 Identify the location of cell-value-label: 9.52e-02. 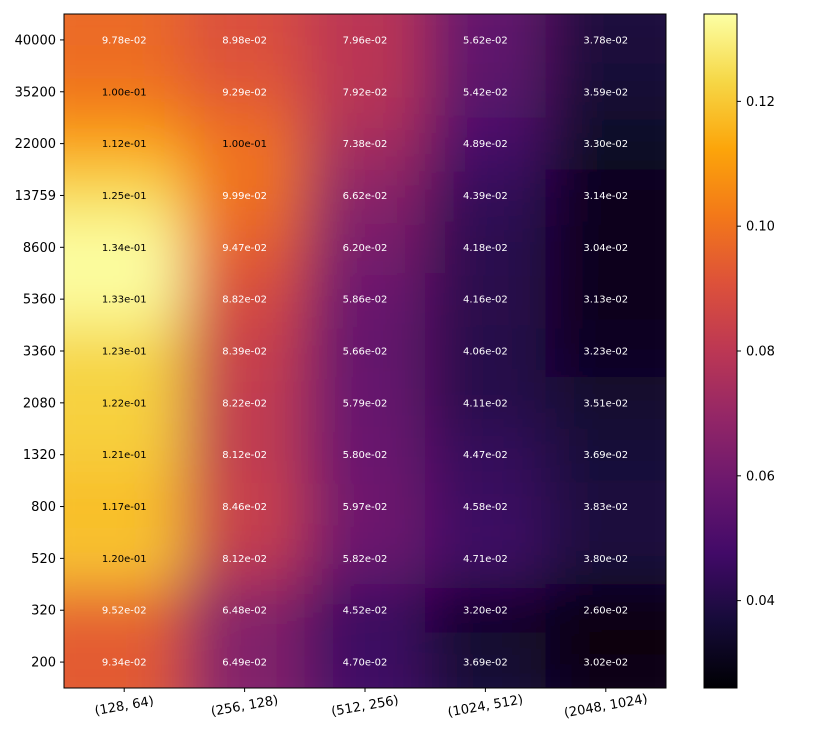
(124, 611).